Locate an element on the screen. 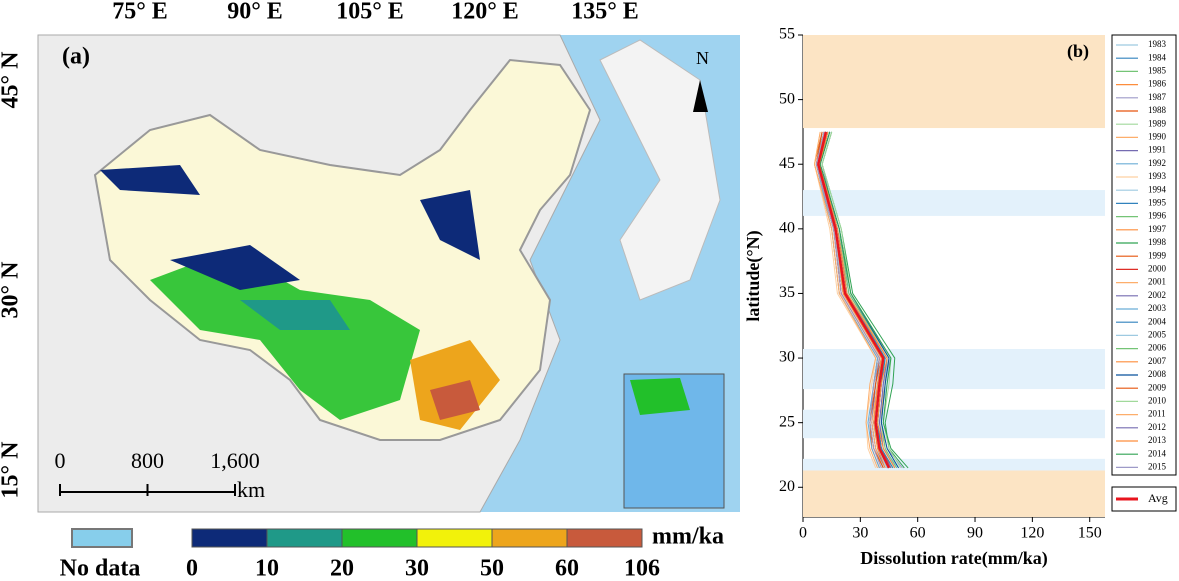  legend-label: 2014 is located at coordinates (1157, 453).